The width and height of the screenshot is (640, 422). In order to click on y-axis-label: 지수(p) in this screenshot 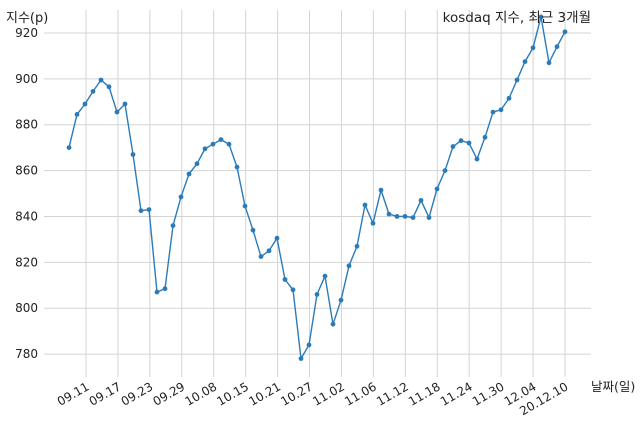, I will do `click(27, 18)`.